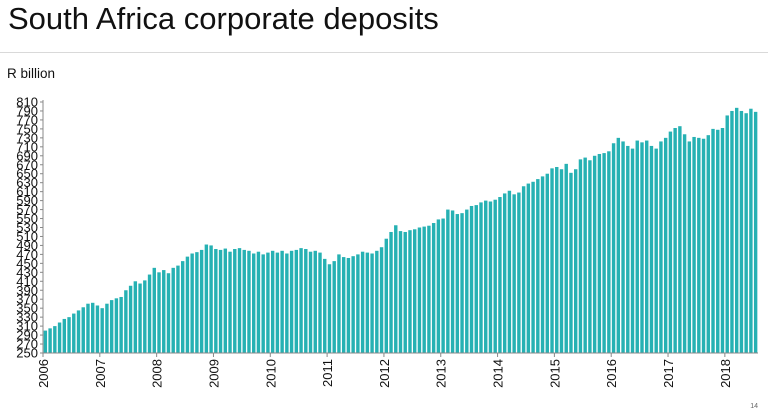  I want to click on y-tick-label: 310, so click(27, 326).